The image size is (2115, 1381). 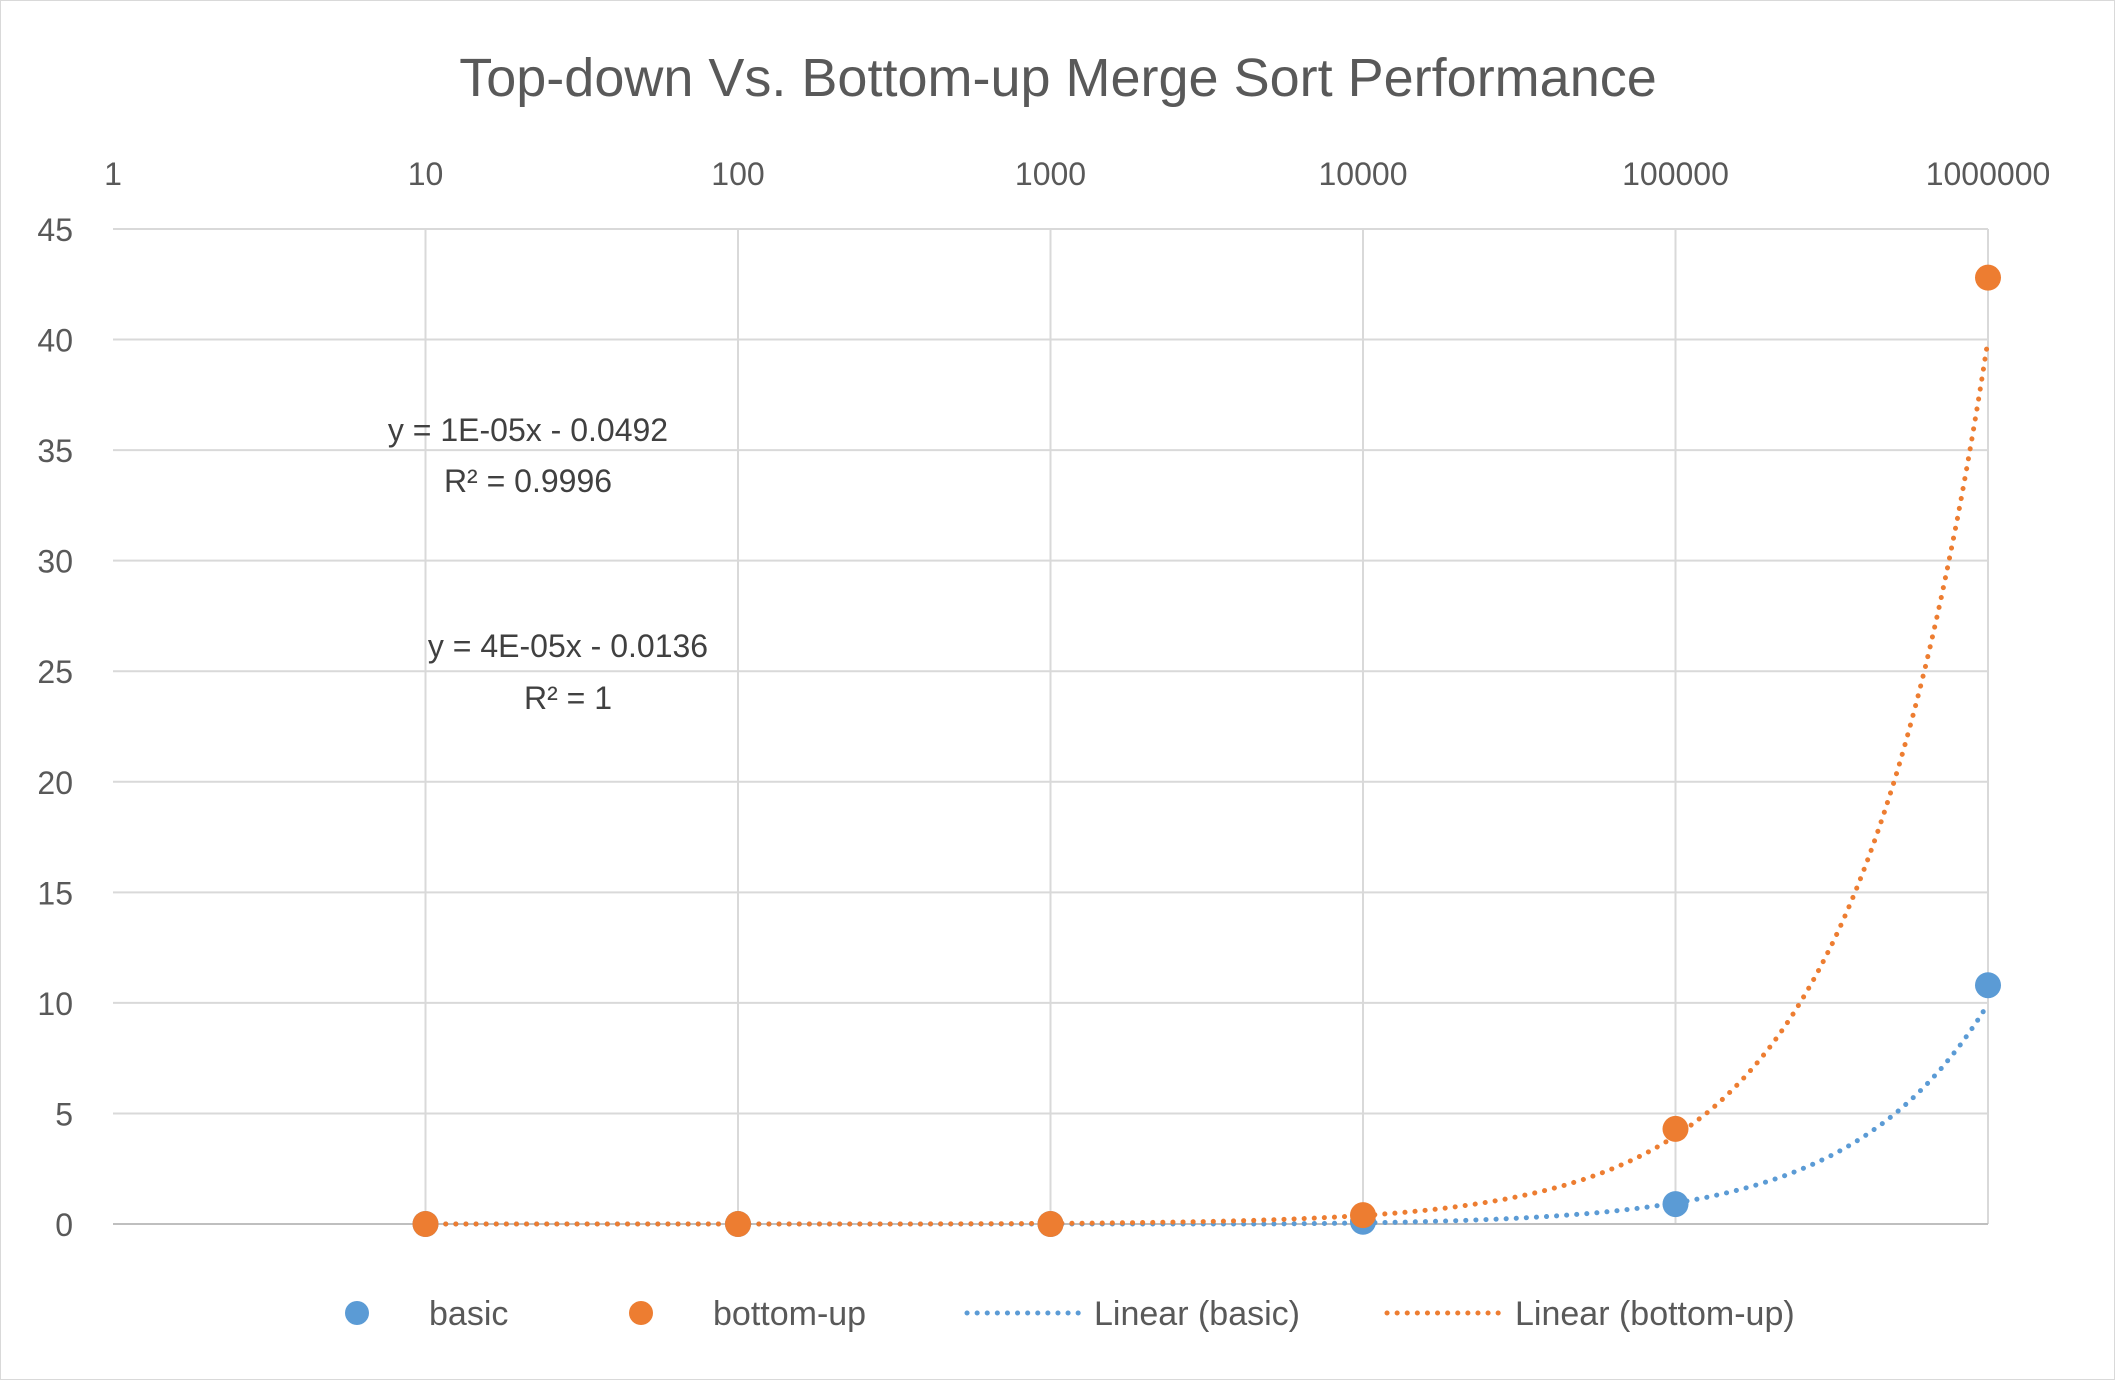 What do you see at coordinates (64, 1225) in the screenshot?
I see `y-tick-label: 0` at bounding box center [64, 1225].